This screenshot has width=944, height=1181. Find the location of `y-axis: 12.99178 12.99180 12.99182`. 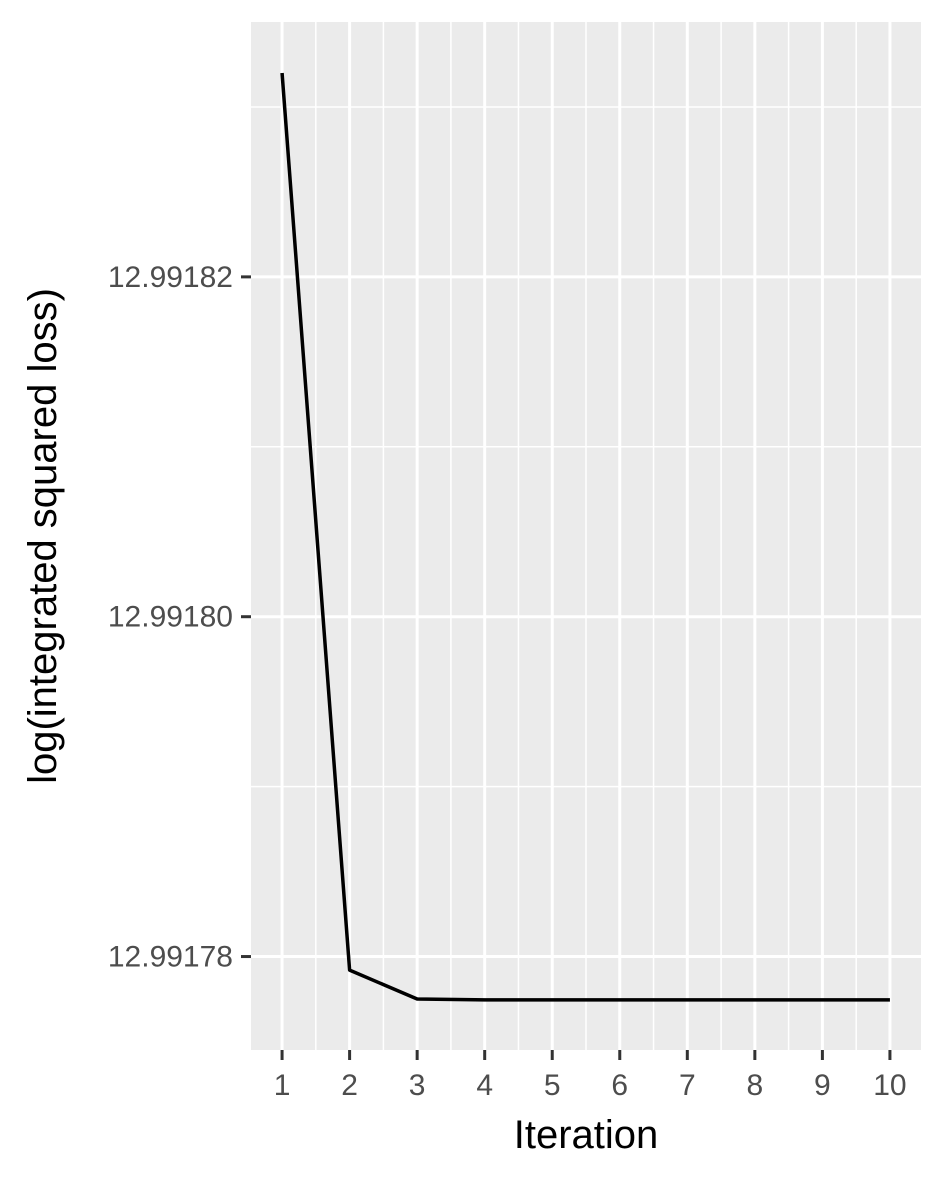

y-axis: 12.99178 12.99180 12.99182 is located at coordinates (179, 617).